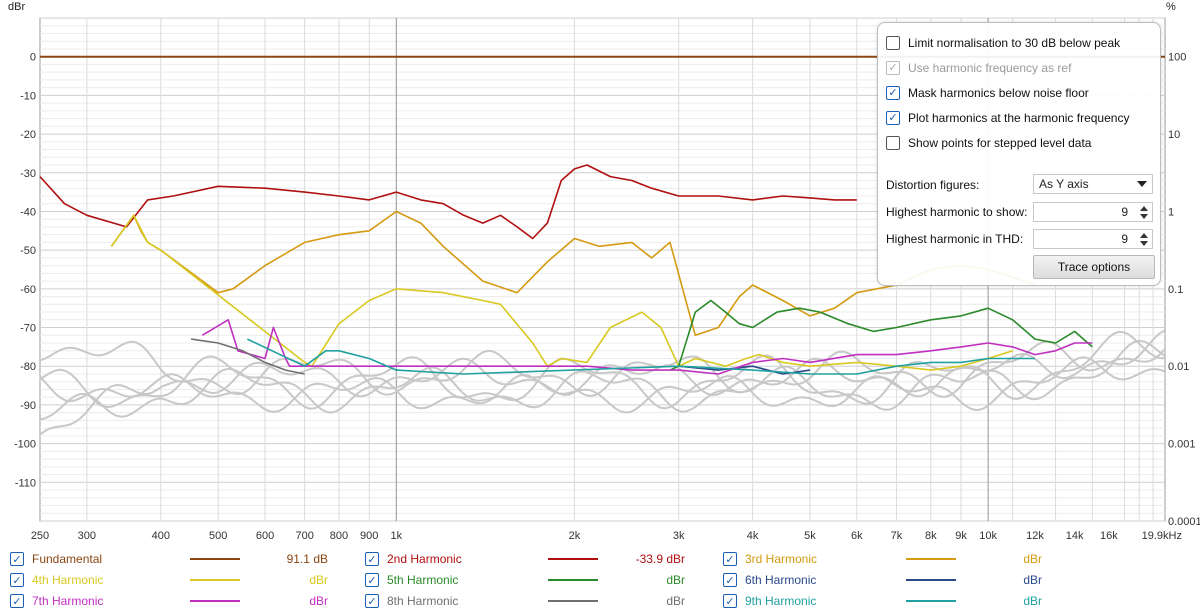 Image resolution: width=1200 pixels, height=615 pixels. I want to click on highest-harmonic-show-spinner: 9, so click(1093, 212).